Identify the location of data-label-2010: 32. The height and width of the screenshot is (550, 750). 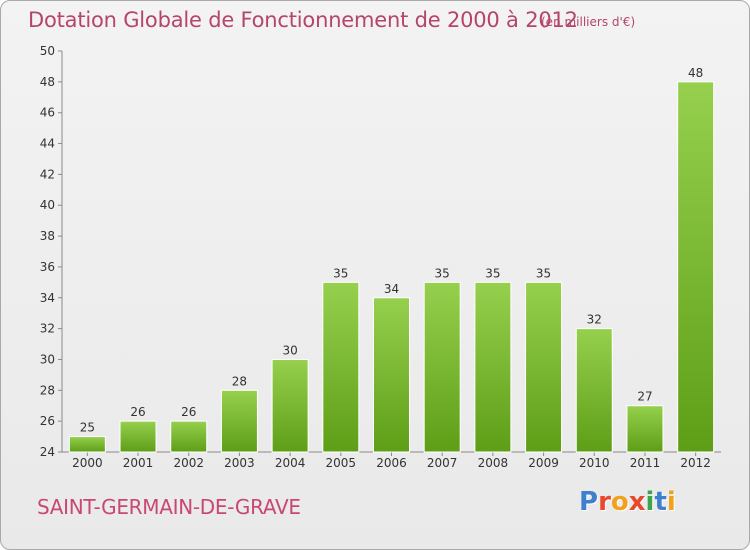
(594, 320).